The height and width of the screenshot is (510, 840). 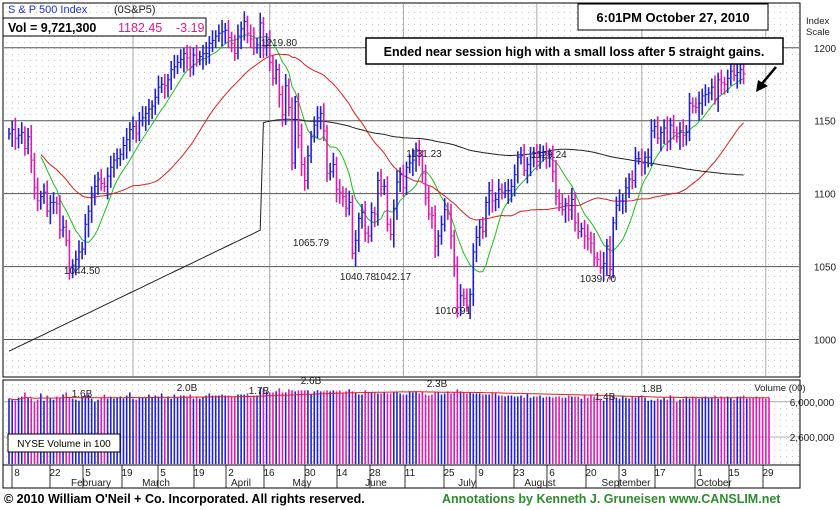 What do you see at coordinates (17, 473) in the screenshot?
I see `day-label: 8` at bounding box center [17, 473].